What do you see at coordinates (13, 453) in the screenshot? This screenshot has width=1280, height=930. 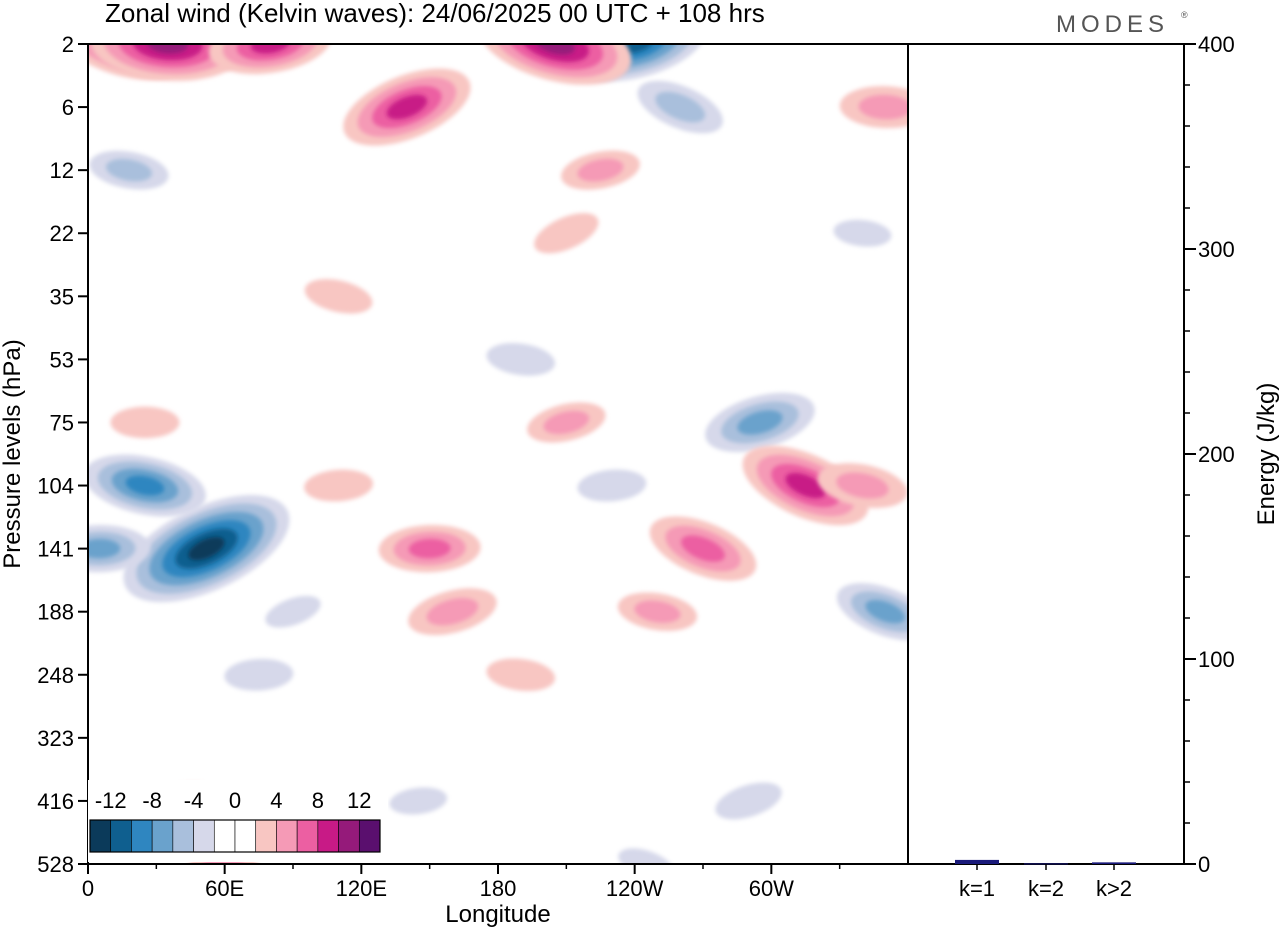 I see `y-axis-label: Pressure levels (hPa)` at bounding box center [13, 453].